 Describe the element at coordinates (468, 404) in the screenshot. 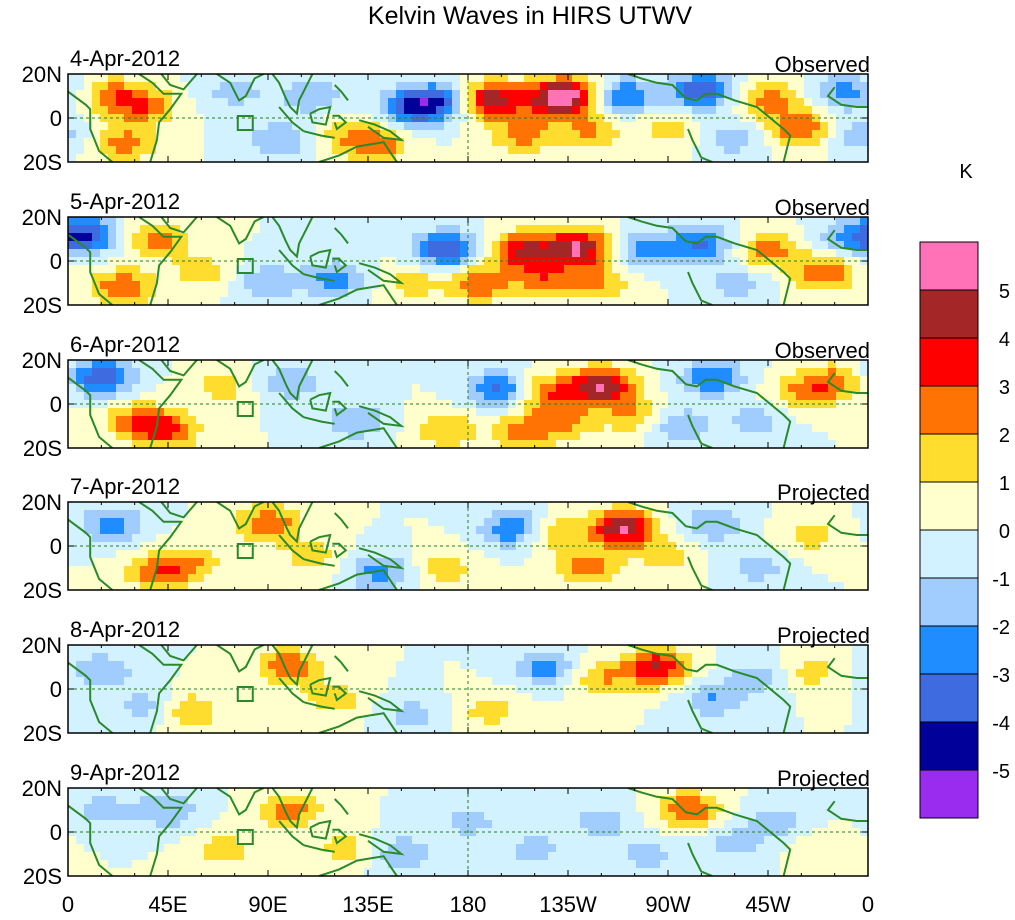

I see `coastlines` at that location.